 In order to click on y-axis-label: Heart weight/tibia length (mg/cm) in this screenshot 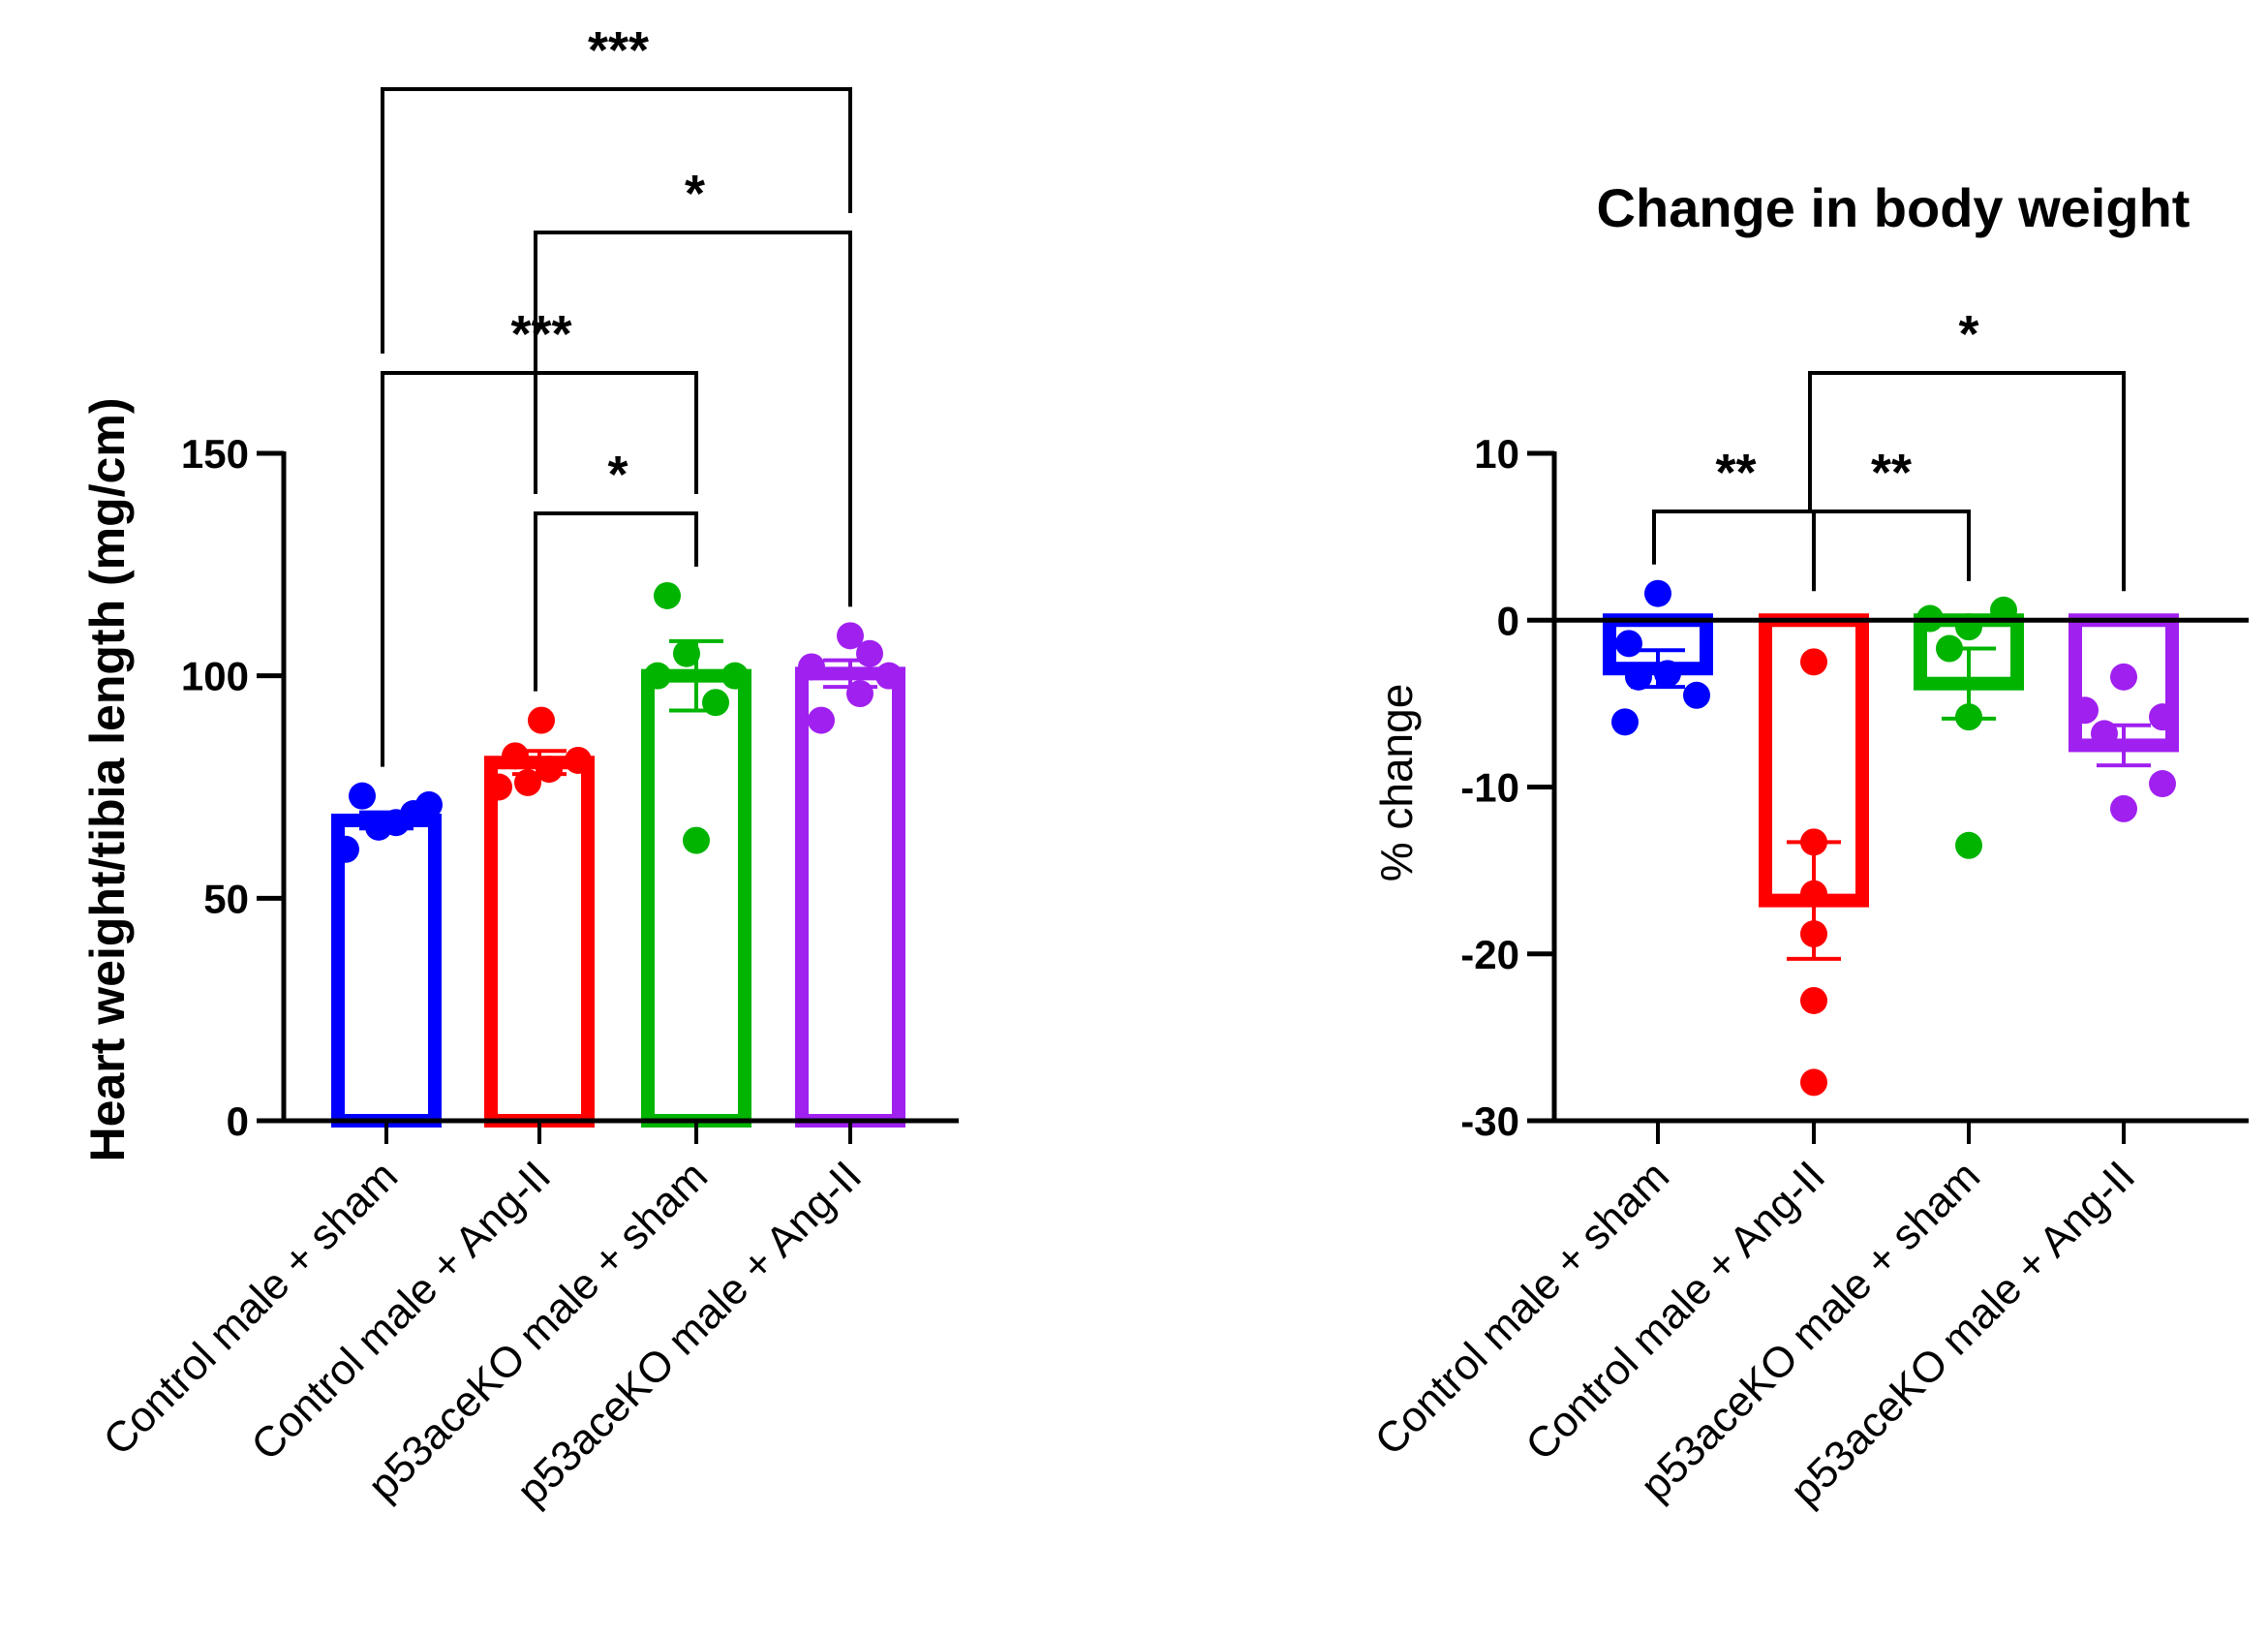, I will do `click(108, 780)`.